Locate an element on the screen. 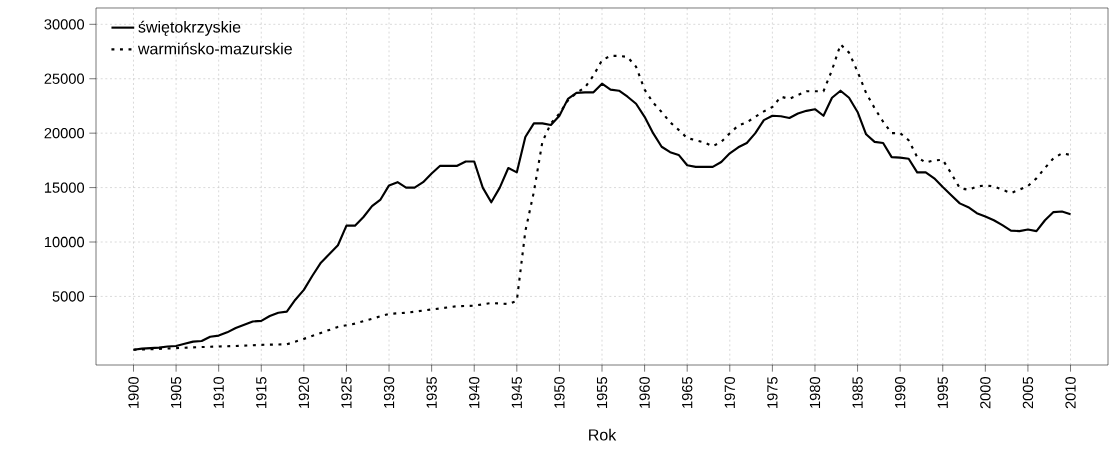 This screenshot has width=1112, height=472. x-tick-label: 1990 is located at coordinates (900, 392).